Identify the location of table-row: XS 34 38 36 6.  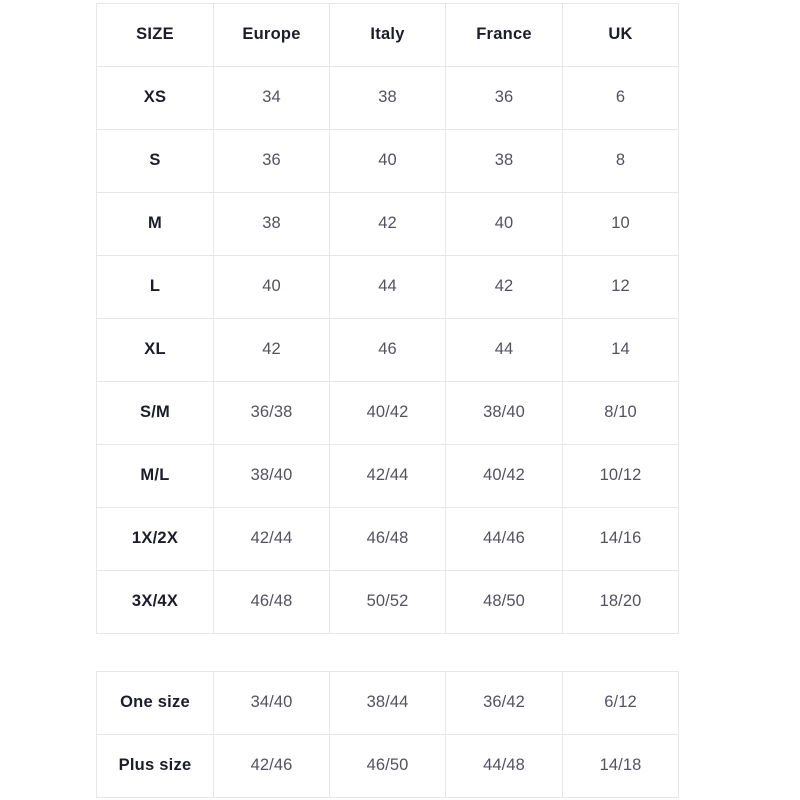
(387, 98).